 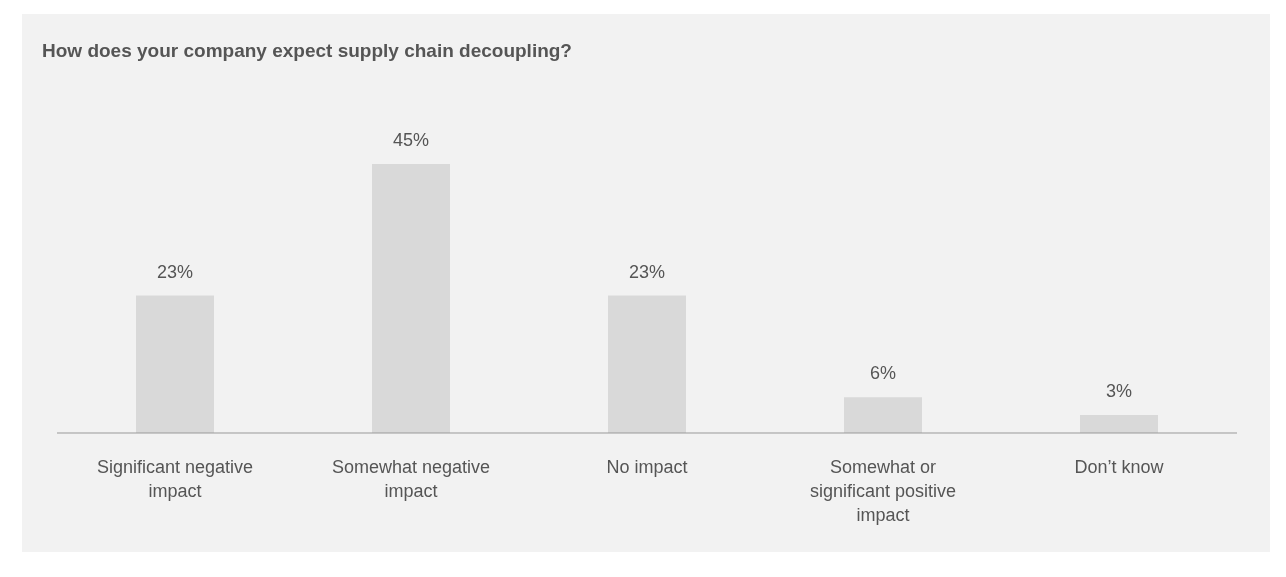 I want to click on data-label: 3%, so click(x=1119, y=391).